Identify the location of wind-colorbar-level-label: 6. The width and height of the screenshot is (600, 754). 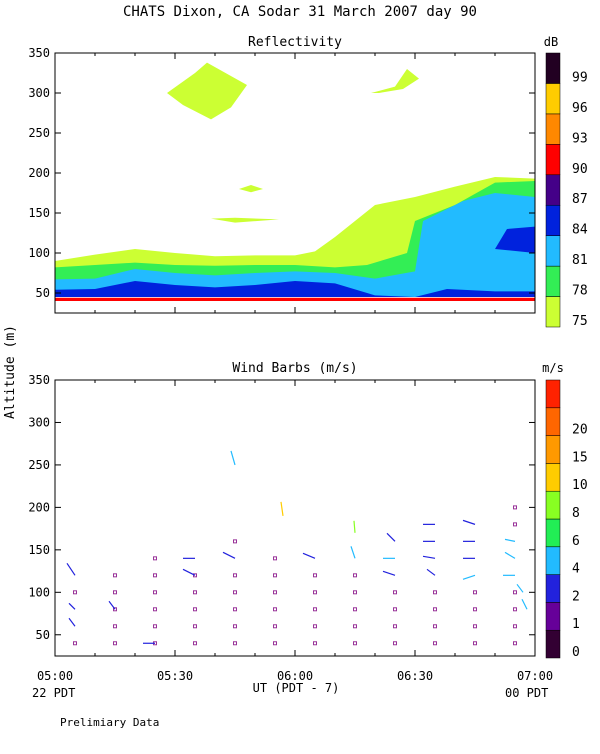
(576, 541).